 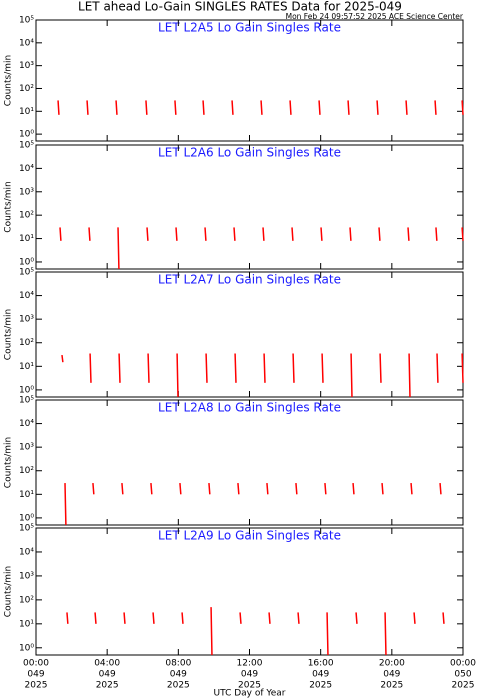 I want to click on panel-title: LET L2A6 Lo Gain Singles Rate, so click(x=249, y=153).